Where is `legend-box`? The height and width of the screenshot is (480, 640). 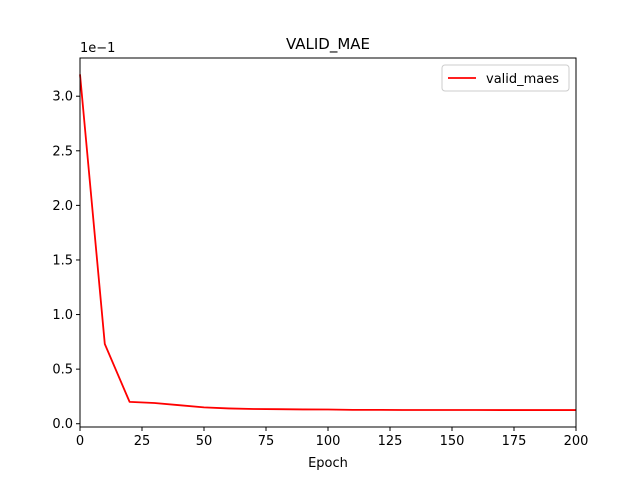 legend-box is located at coordinates (505, 78).